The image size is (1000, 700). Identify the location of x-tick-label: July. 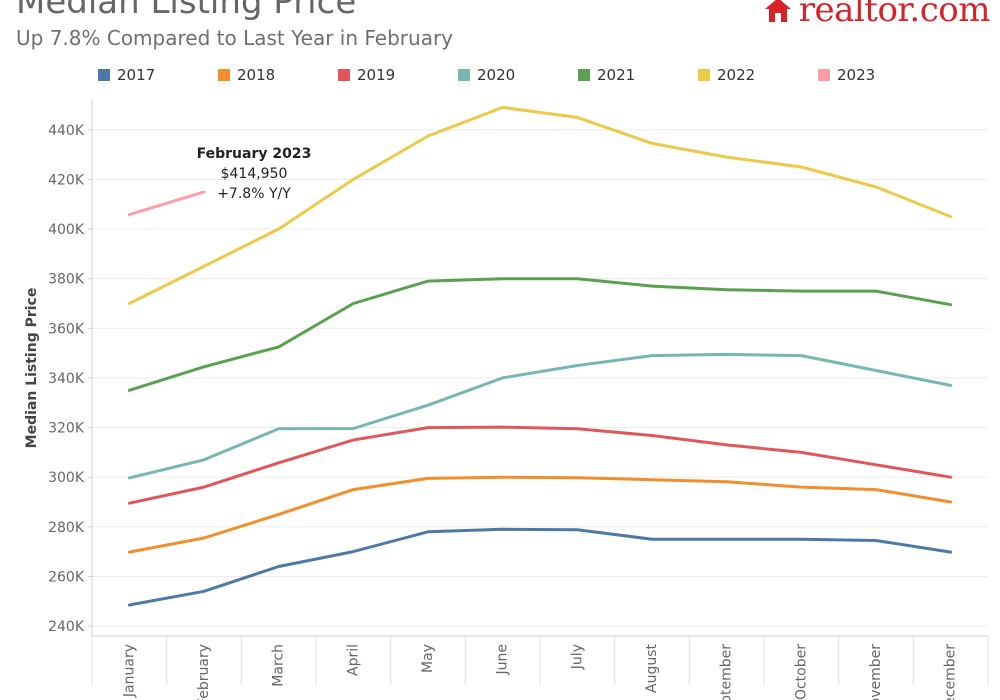
(577, 657).